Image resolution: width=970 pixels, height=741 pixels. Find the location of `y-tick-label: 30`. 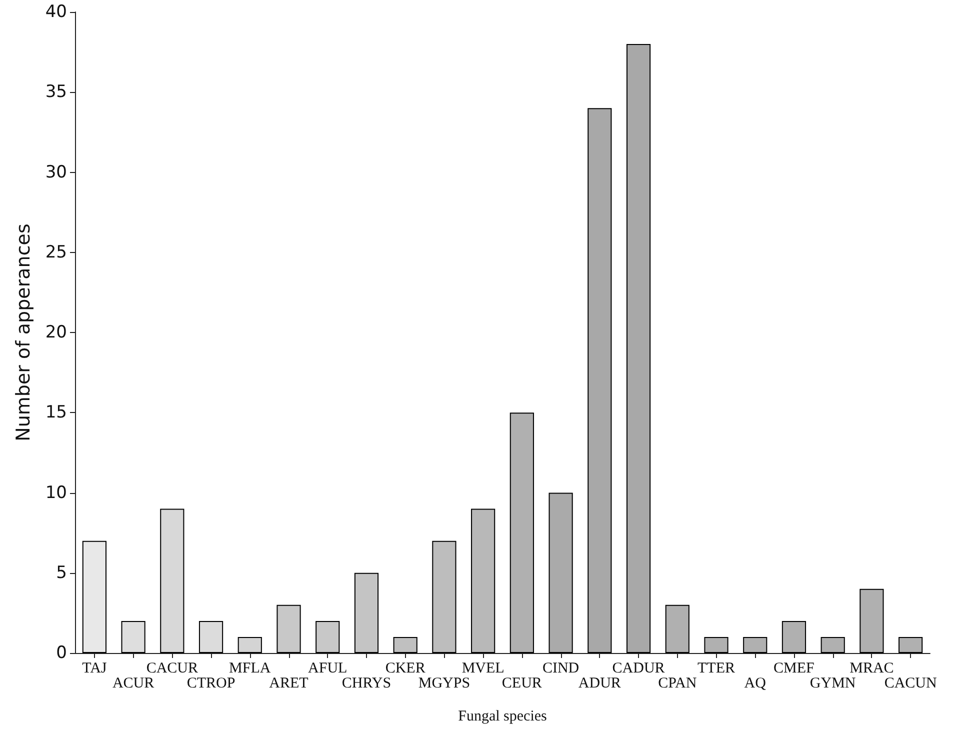

y-tick-label: 30 is located at coordinates (56, 172).